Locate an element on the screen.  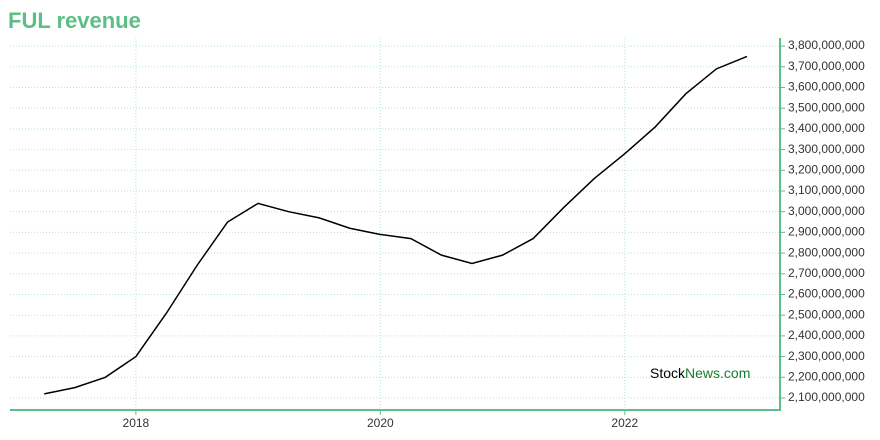
y-tick-label: 3,700,000,000 is located at coordinates (826, 66).